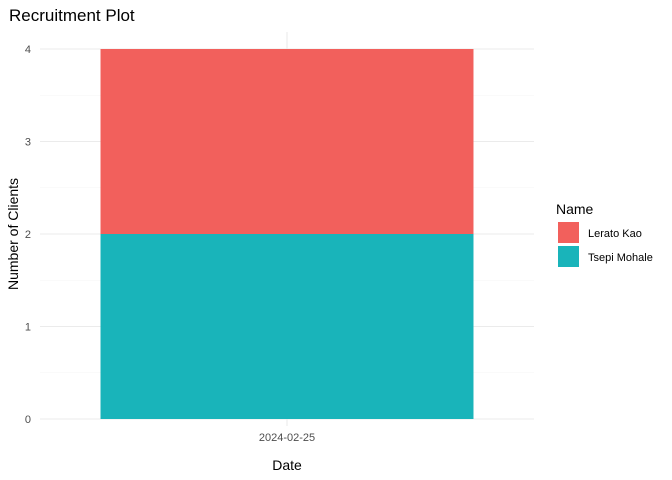 The height and width of the screenshot is (480, 672). What do you see at coordinates (575, 209) in the screenshot?
I see `legend-title: Name` at bounding box center [575, 209].